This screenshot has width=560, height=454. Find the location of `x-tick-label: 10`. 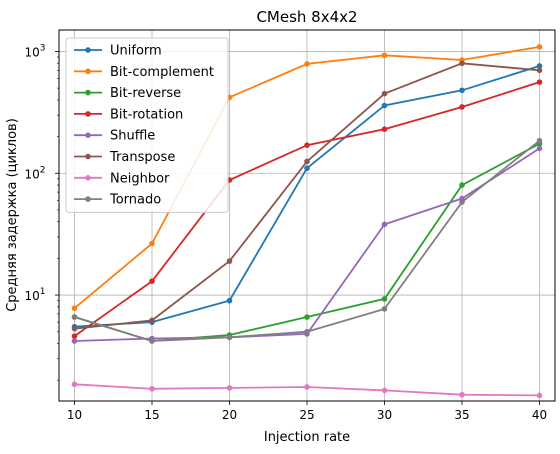

x-tick-label: 10 is located at coordinates (74, 415).